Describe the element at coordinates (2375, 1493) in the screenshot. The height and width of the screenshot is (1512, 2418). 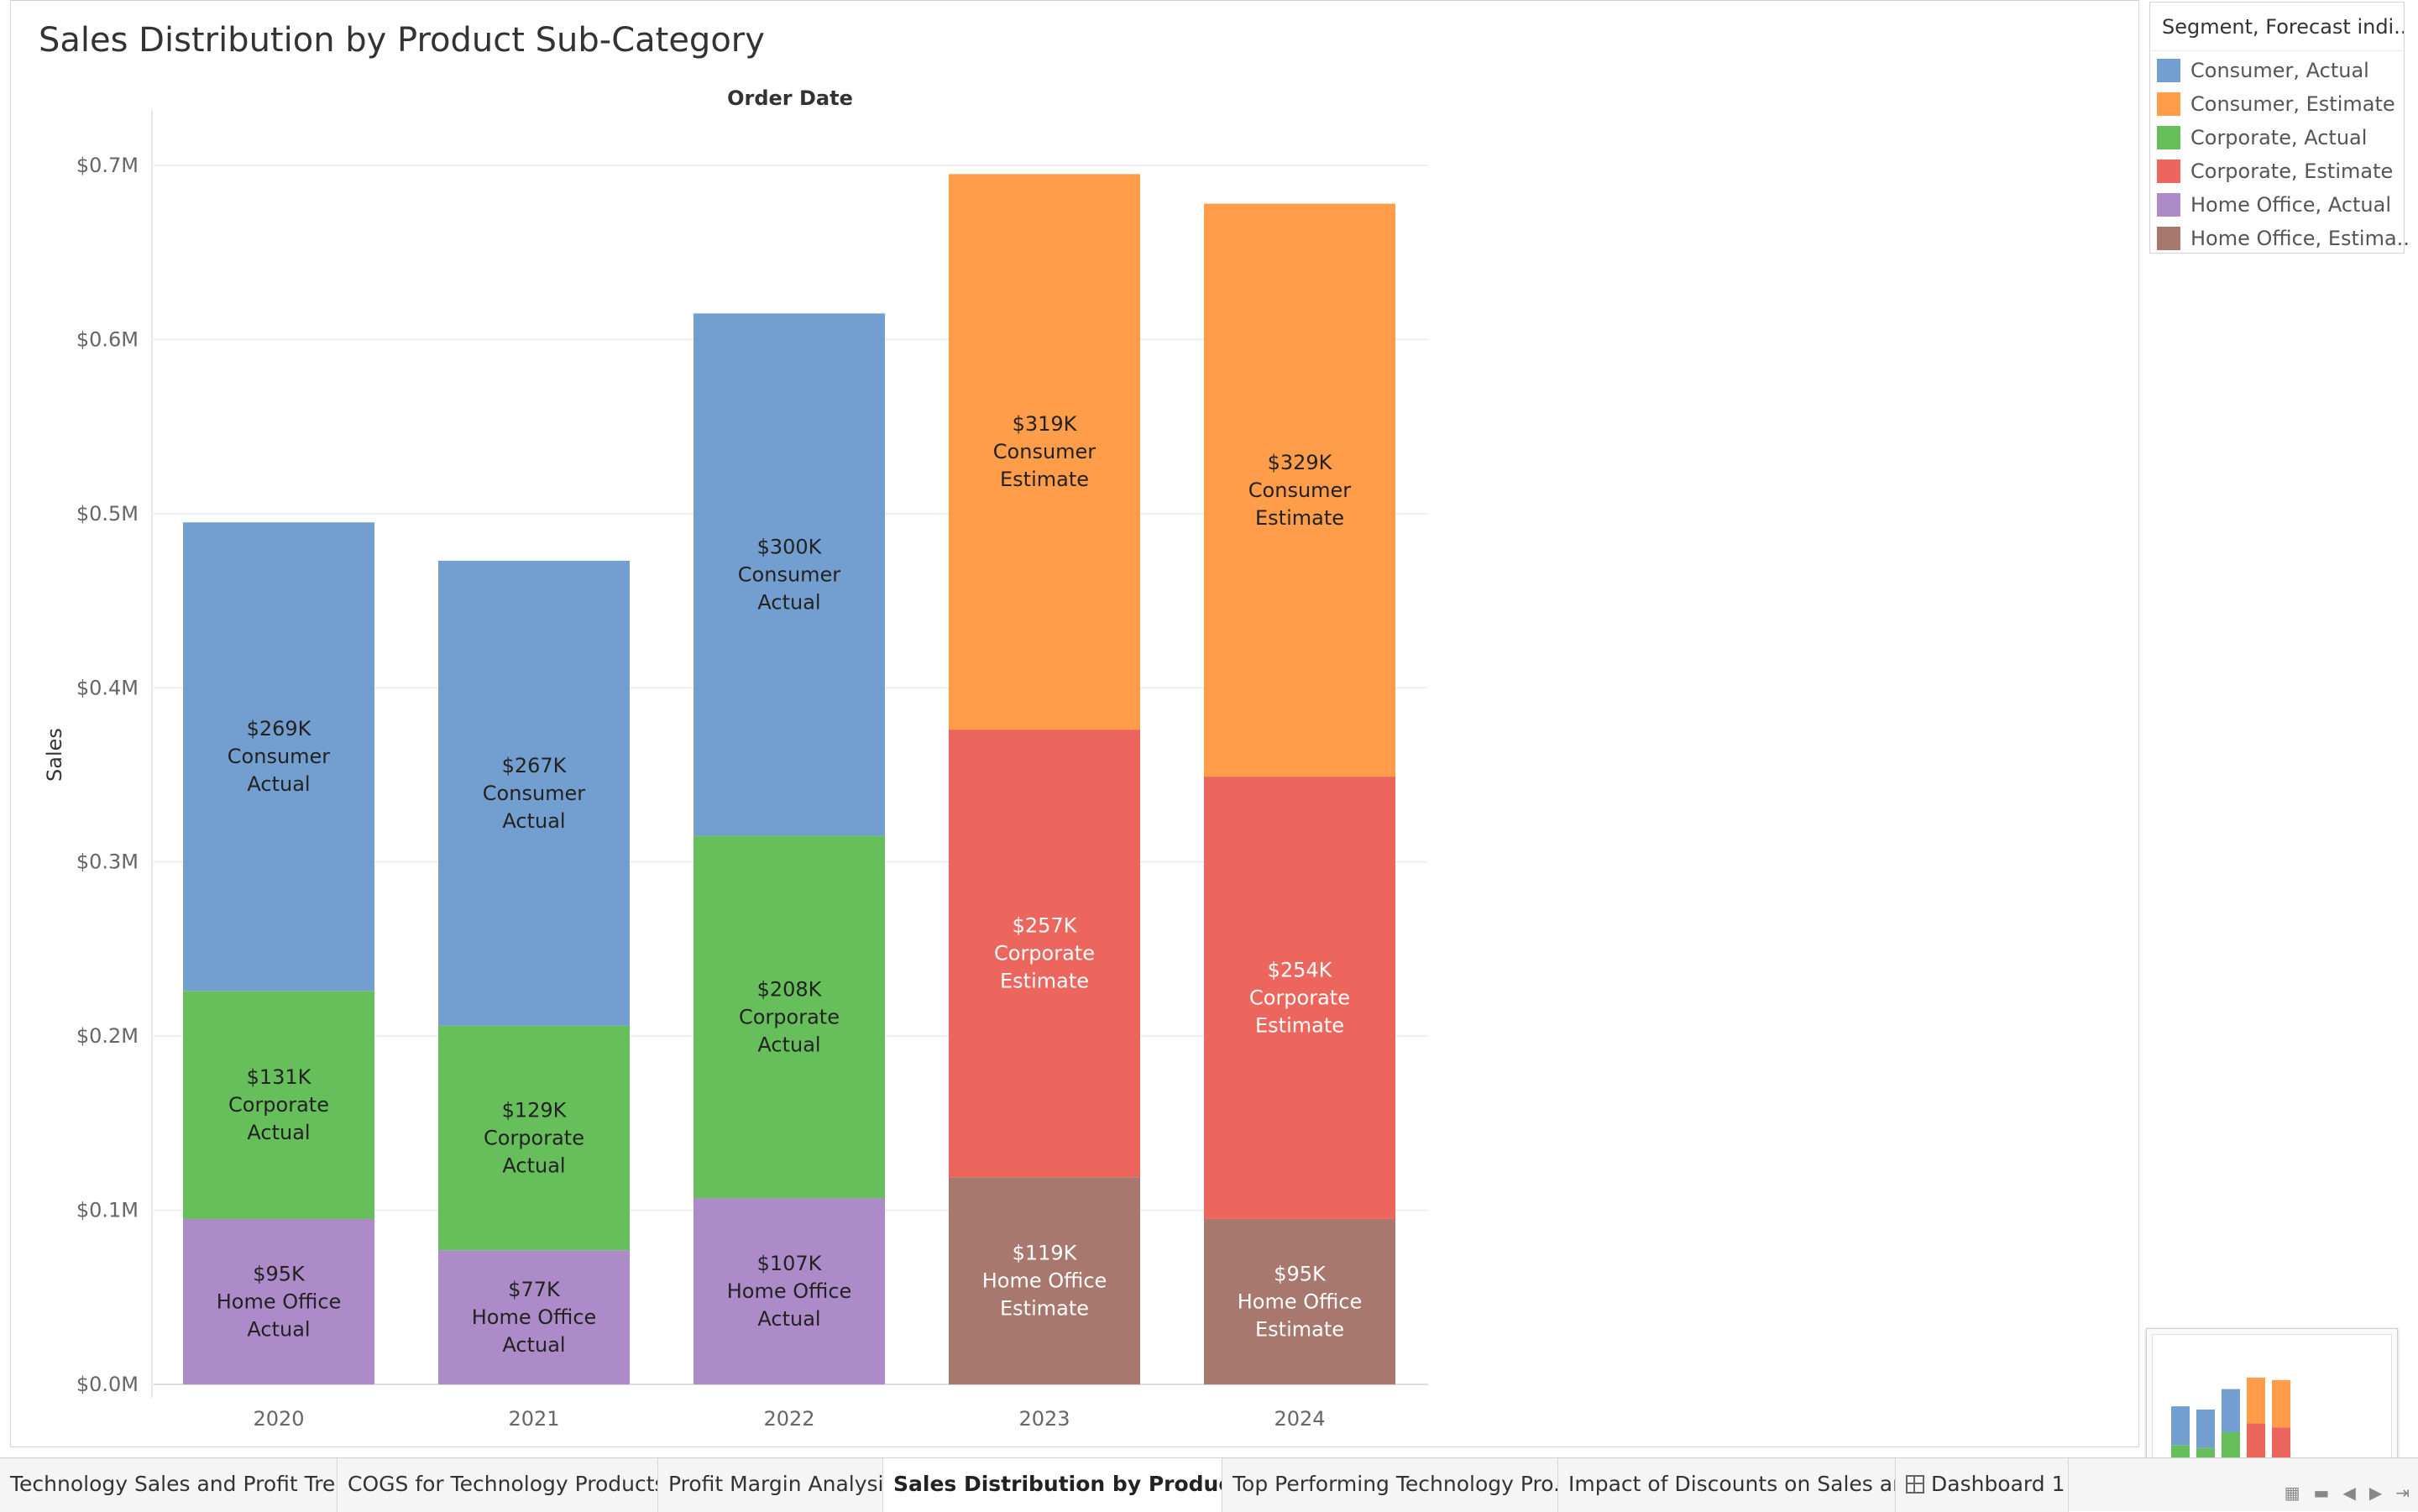
I see `next-sheet-icon: ▶` at that location.